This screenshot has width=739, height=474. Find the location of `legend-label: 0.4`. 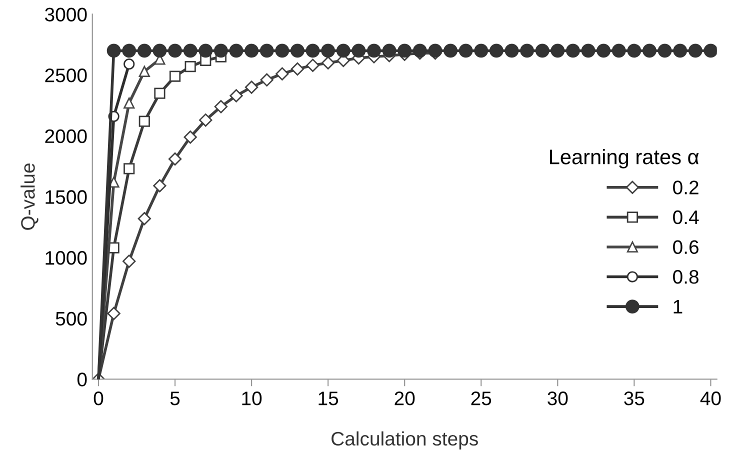

legend-label: 0.4 is located at coordinates (686, 217).